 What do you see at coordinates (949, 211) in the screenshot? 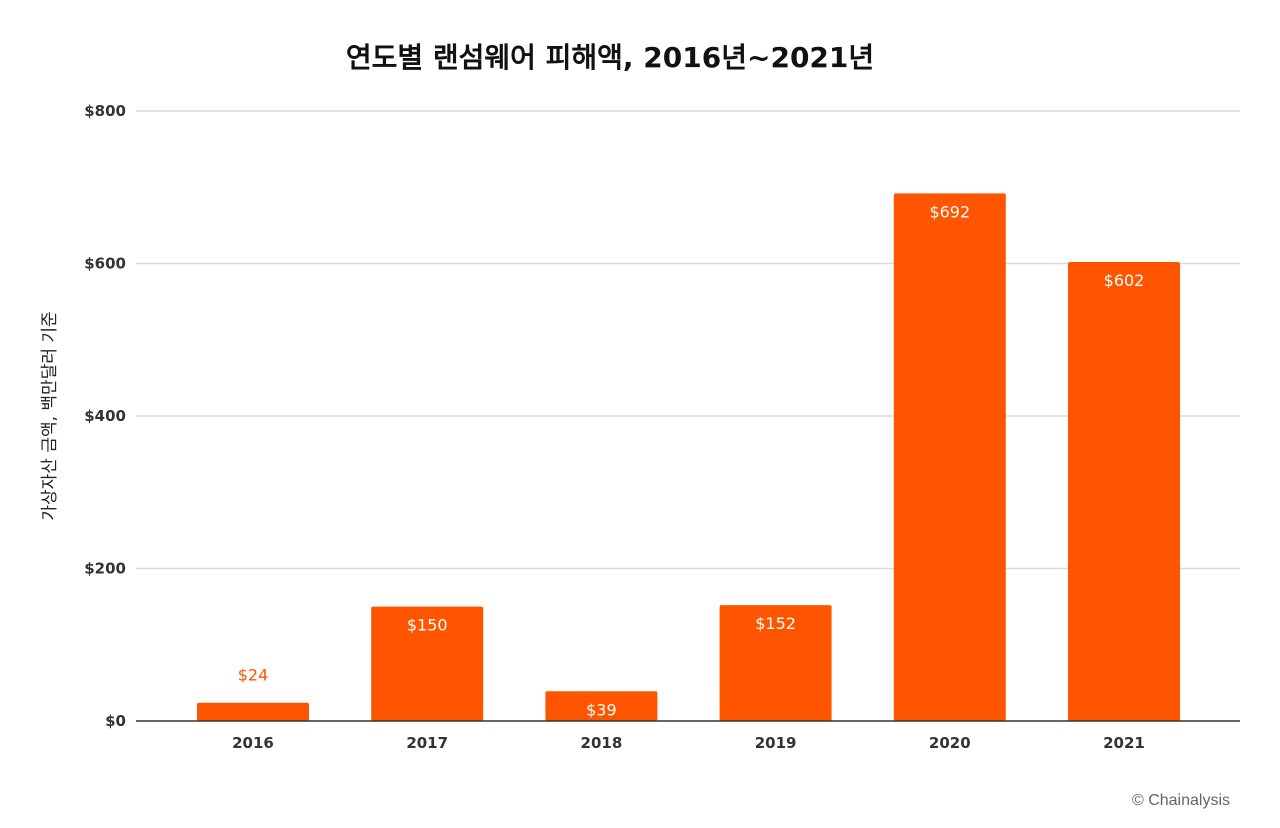
I see `data-label: $692` at bounding box center [949, 211].